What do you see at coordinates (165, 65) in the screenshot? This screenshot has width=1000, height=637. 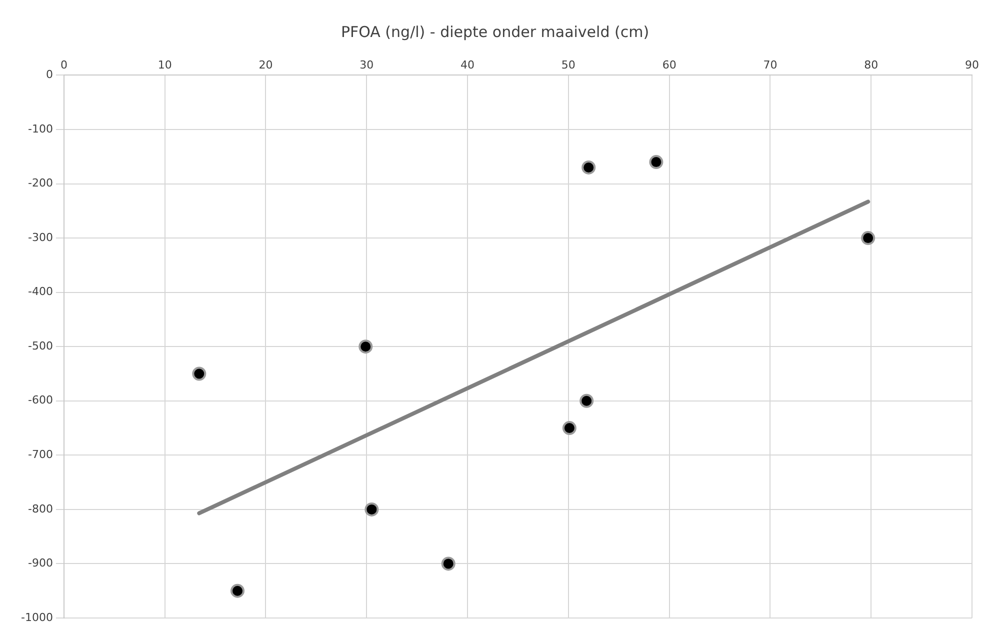 I see `x-tick-label: 10` at bounding box center [165, 65].